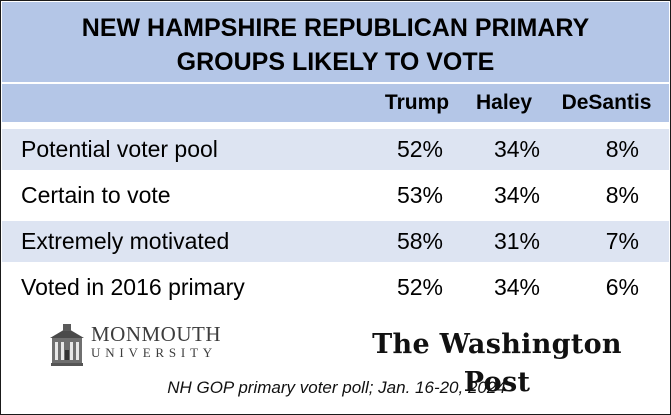 The height and width of the screenshot is (415, 671). I want to click on column-header-trump: Trump, so click(417, 103).